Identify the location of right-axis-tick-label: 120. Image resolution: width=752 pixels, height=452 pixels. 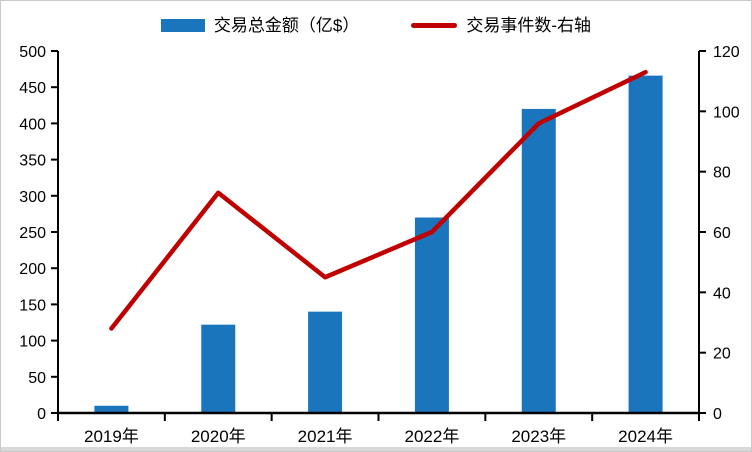
(726, 52).